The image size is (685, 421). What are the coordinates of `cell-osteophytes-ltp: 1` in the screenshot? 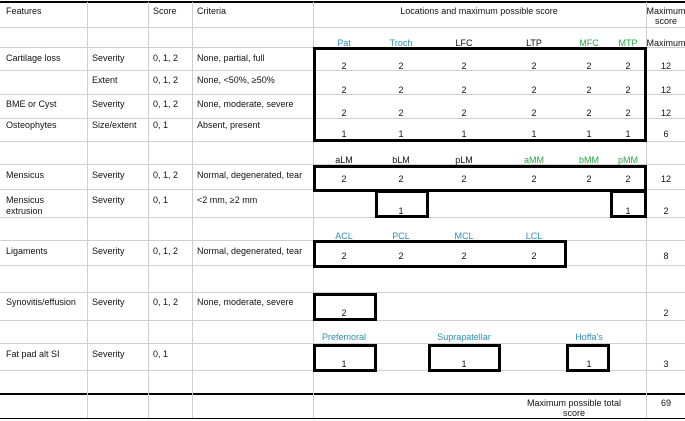 It's located at (534, 134).